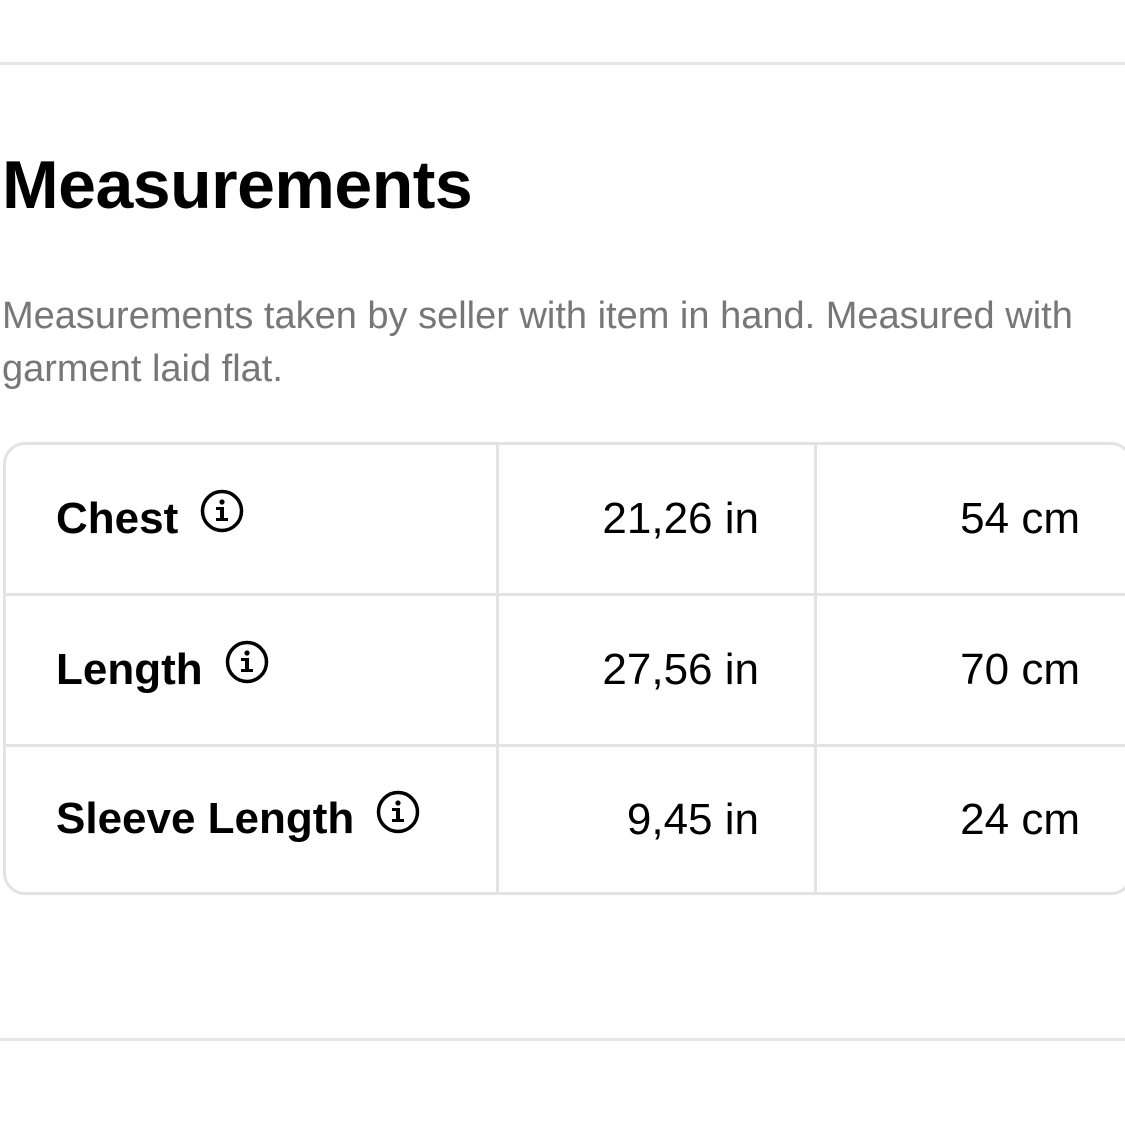 The height and width of the screenshot is (1125, 1125). What do you see at coordinates (562, 63) in the screenshot?
I see `top-divider` at bounding box center [562, 63].